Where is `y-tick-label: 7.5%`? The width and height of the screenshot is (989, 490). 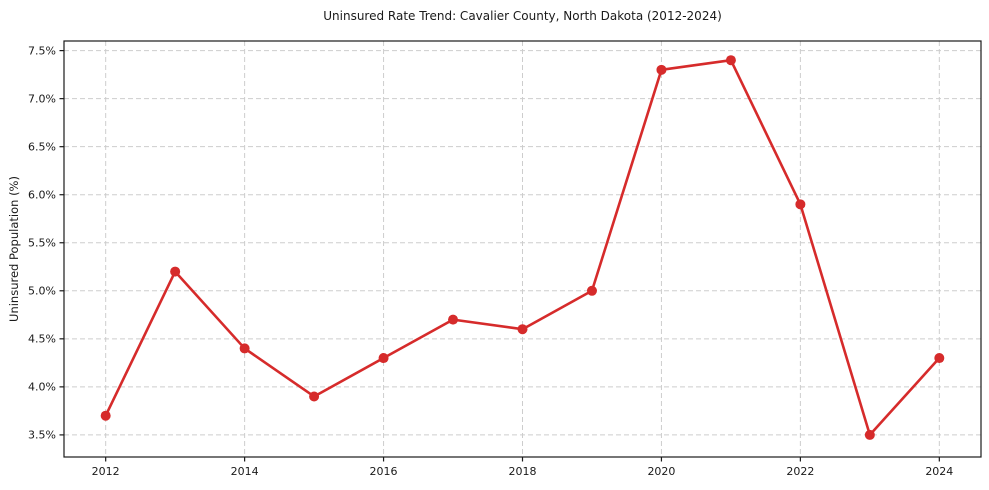
y-tick-label: 7.5% is located at coordinates (42, 50).